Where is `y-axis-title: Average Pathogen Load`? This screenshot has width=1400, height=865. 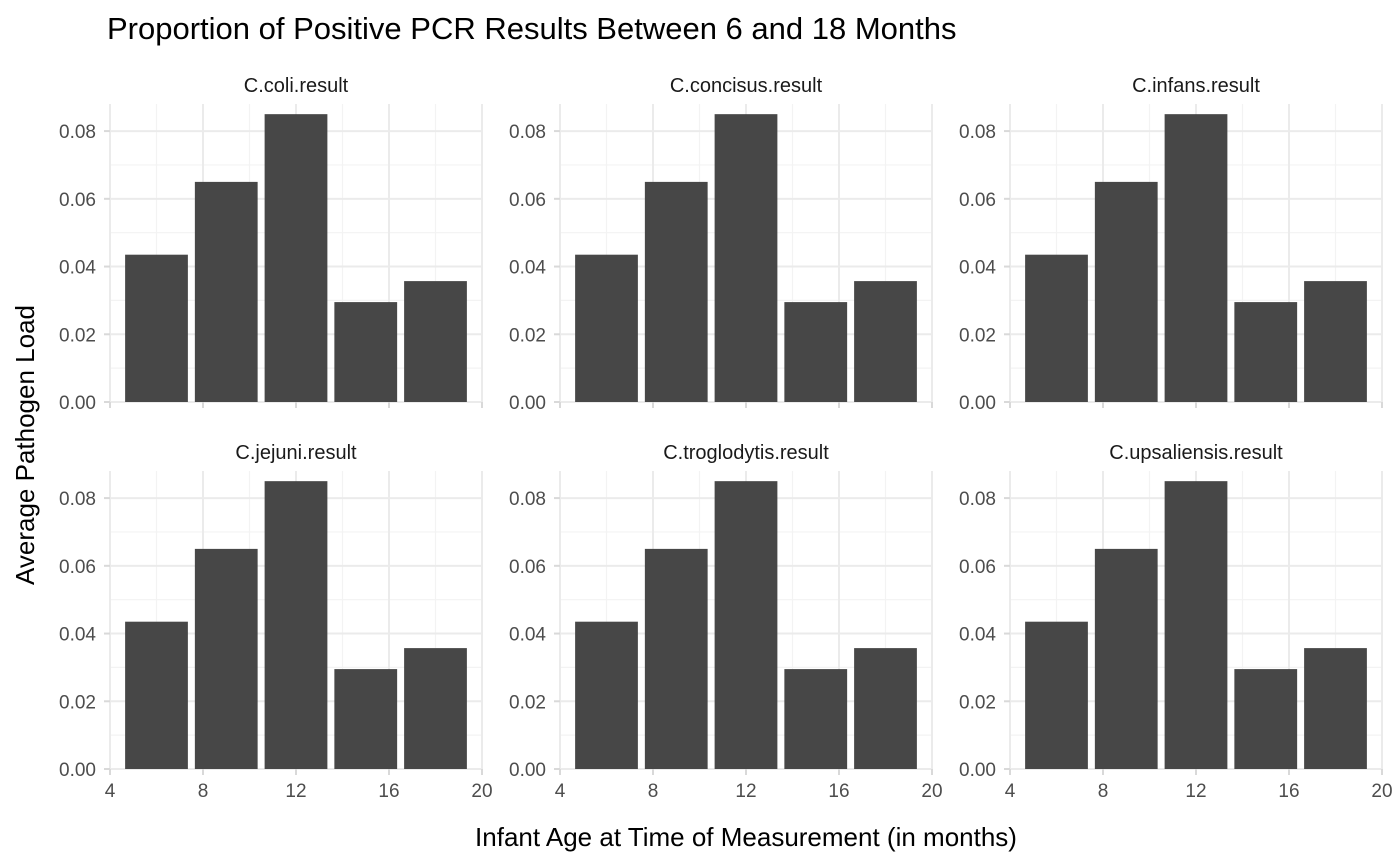 y-axis-title: Average Pathogen Load is located at coordinates (25, 445).